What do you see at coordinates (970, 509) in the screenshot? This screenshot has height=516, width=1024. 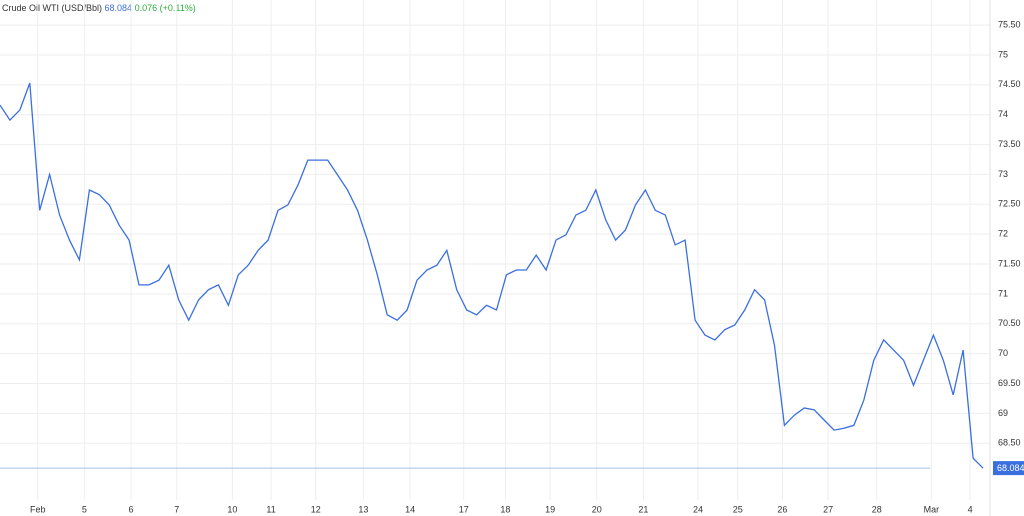 I see `x-tick-label: 4` at bounding box center [970, 509].